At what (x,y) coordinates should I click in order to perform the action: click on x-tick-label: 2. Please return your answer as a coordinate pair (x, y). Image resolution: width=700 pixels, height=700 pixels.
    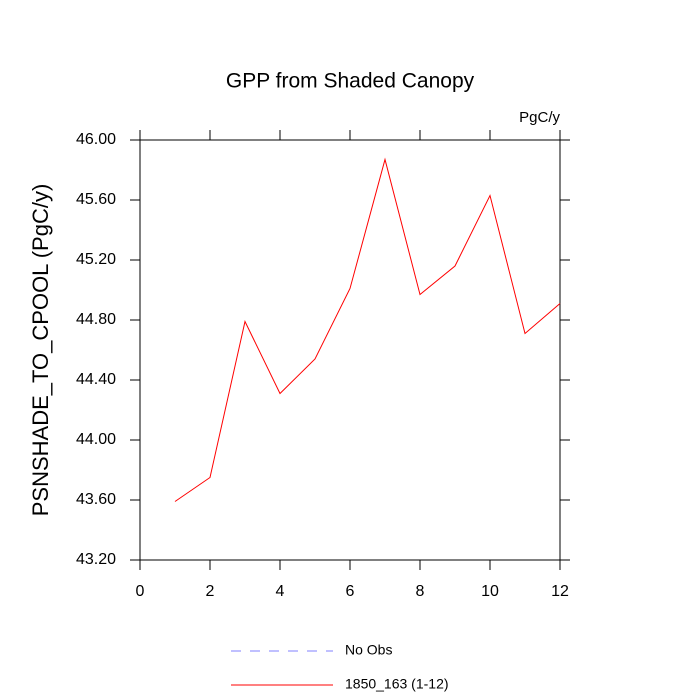
    Looking at the image, I should click on (210, 591).